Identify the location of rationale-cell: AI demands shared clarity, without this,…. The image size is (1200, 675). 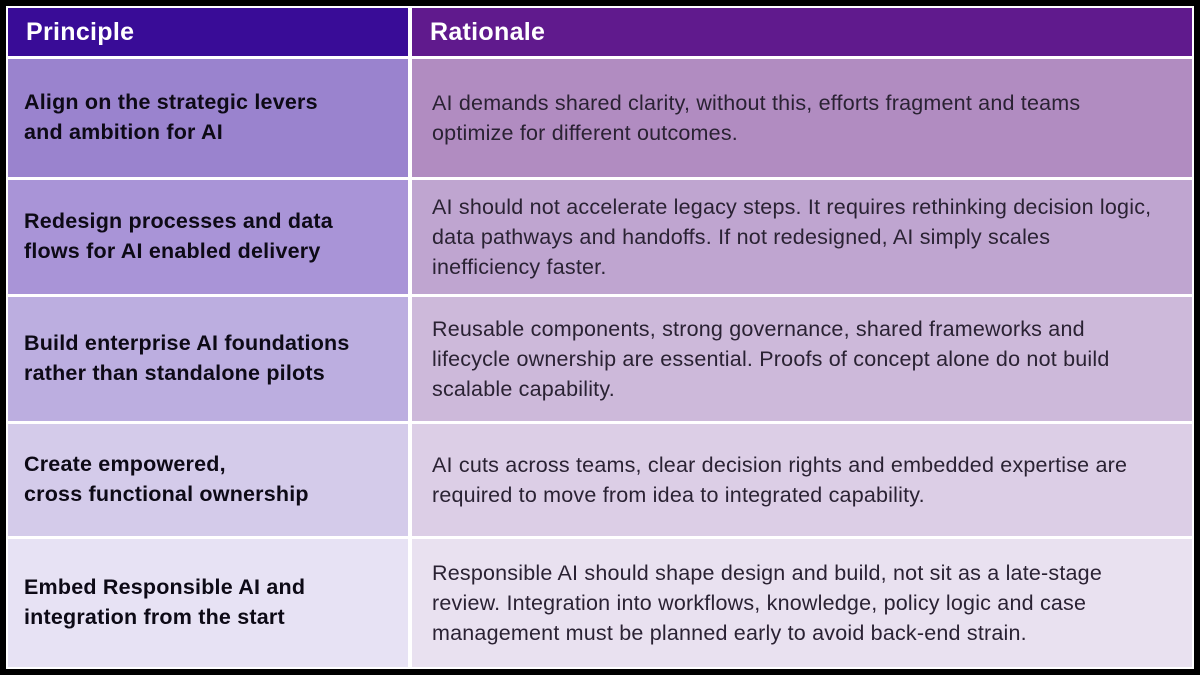
(802, 118).